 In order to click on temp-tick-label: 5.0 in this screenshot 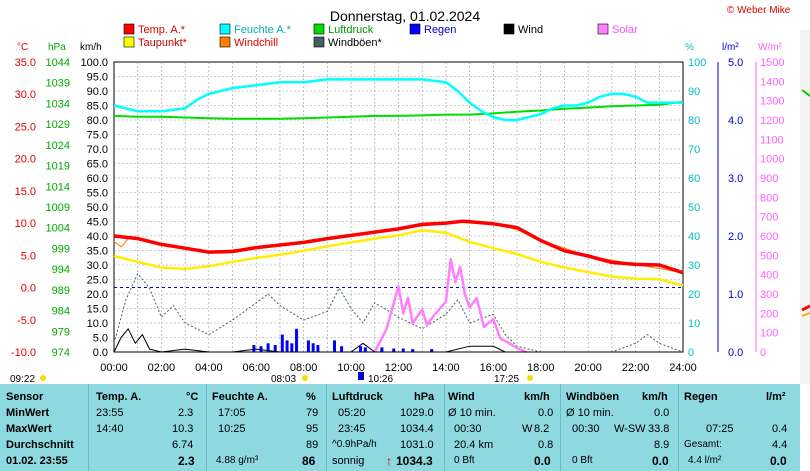, I will do `click(28, 256)`.